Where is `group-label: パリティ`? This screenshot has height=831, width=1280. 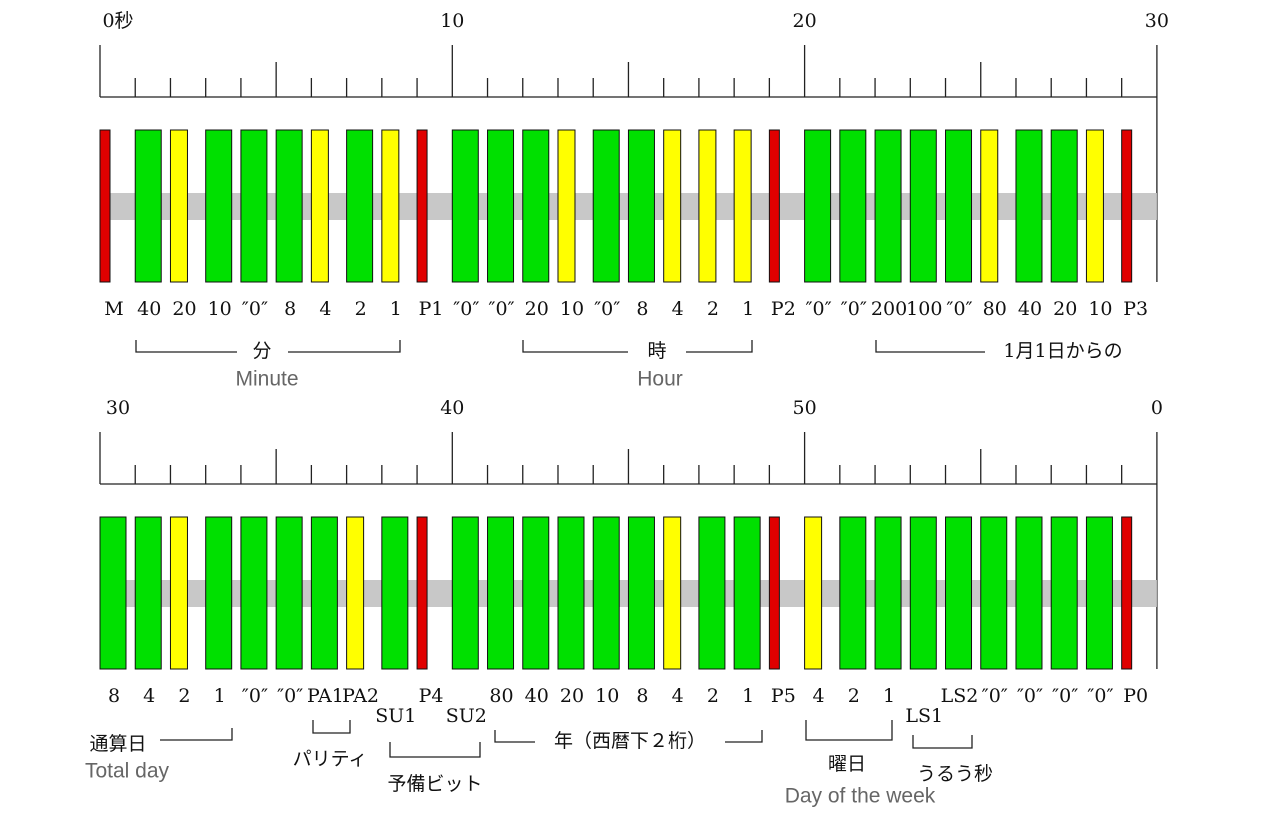 group-label: パリティ is located at coordinates (330, 759).